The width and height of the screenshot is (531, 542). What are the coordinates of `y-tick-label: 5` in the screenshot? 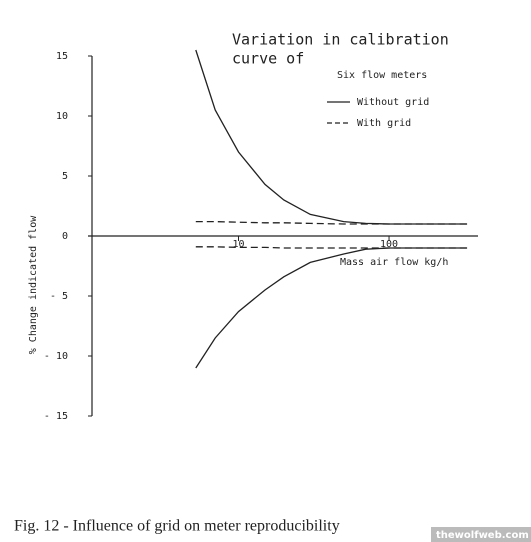 It's located at (65, 176).